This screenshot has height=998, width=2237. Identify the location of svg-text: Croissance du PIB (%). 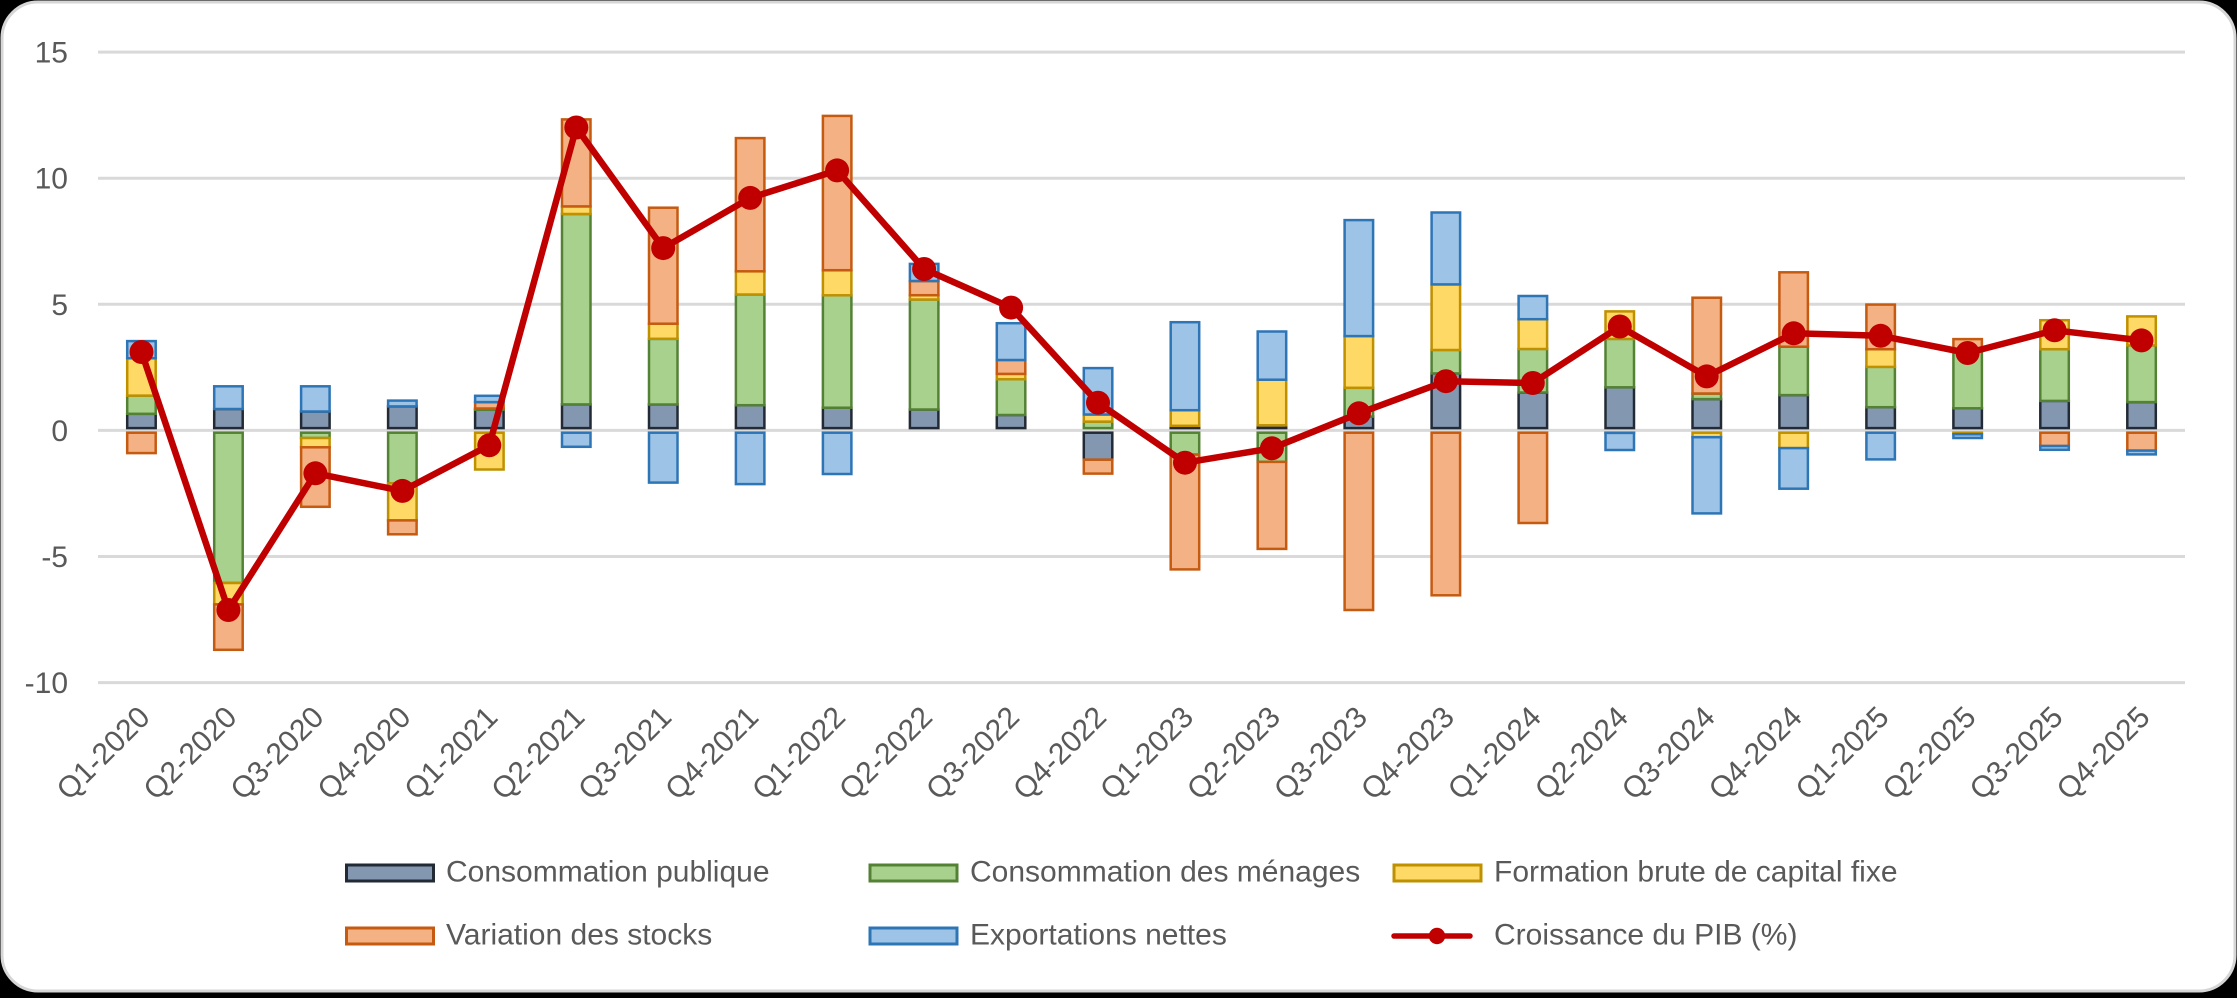
(1645, 935).